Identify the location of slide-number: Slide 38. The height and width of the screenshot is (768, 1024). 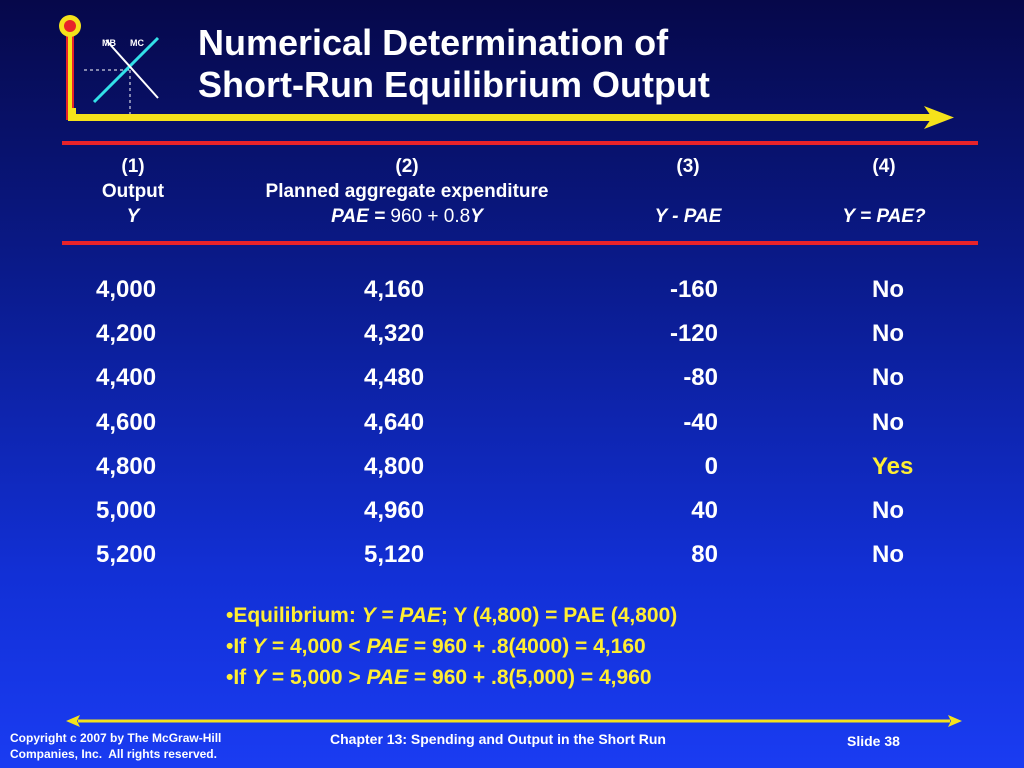
(873, 741).